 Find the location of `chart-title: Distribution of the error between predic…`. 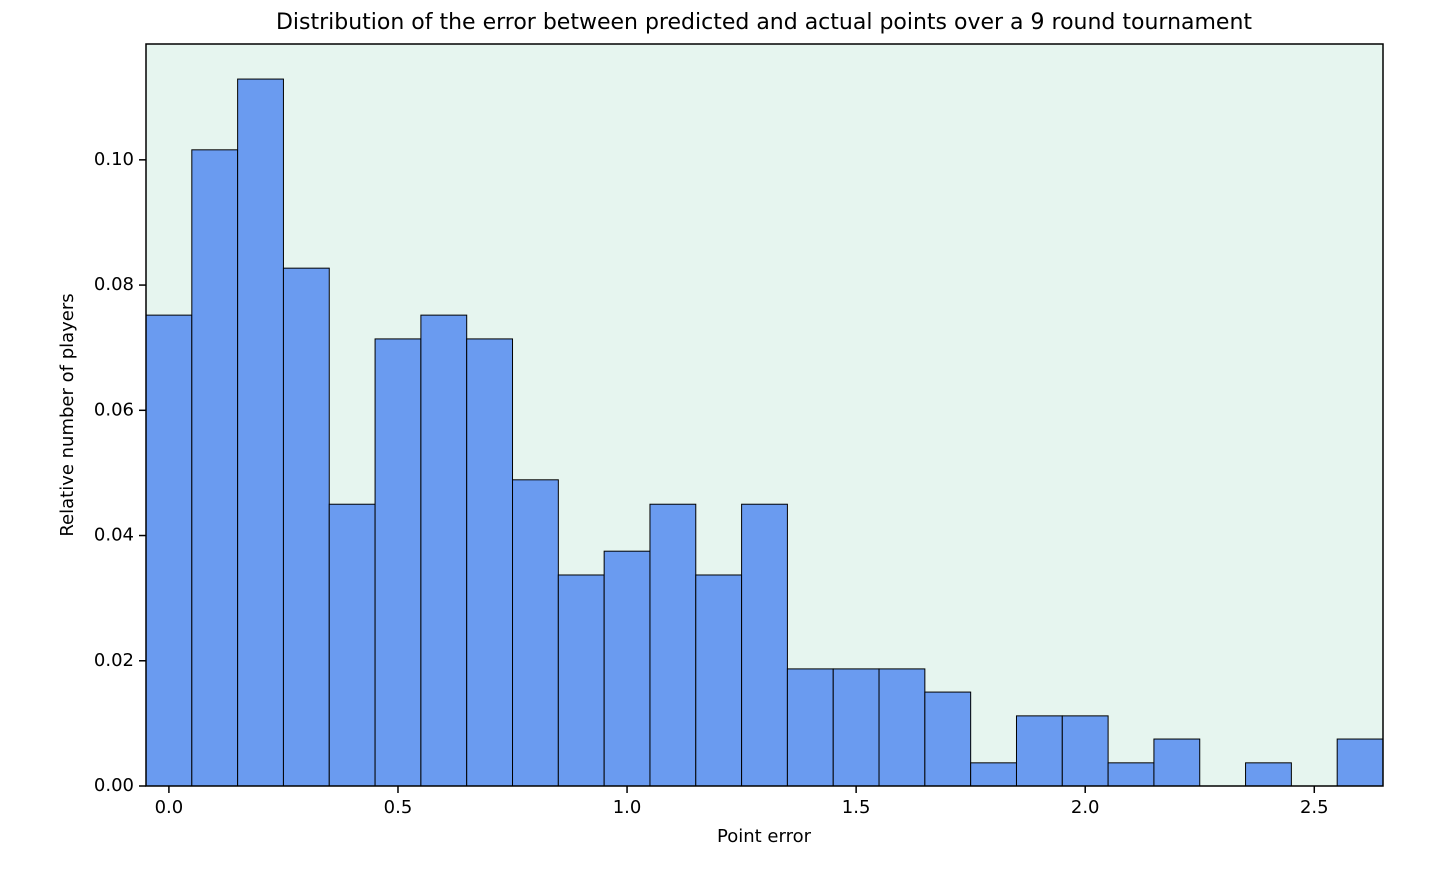

chart-title: Distribution of the error between predic… is located at coordinates (764, 22).